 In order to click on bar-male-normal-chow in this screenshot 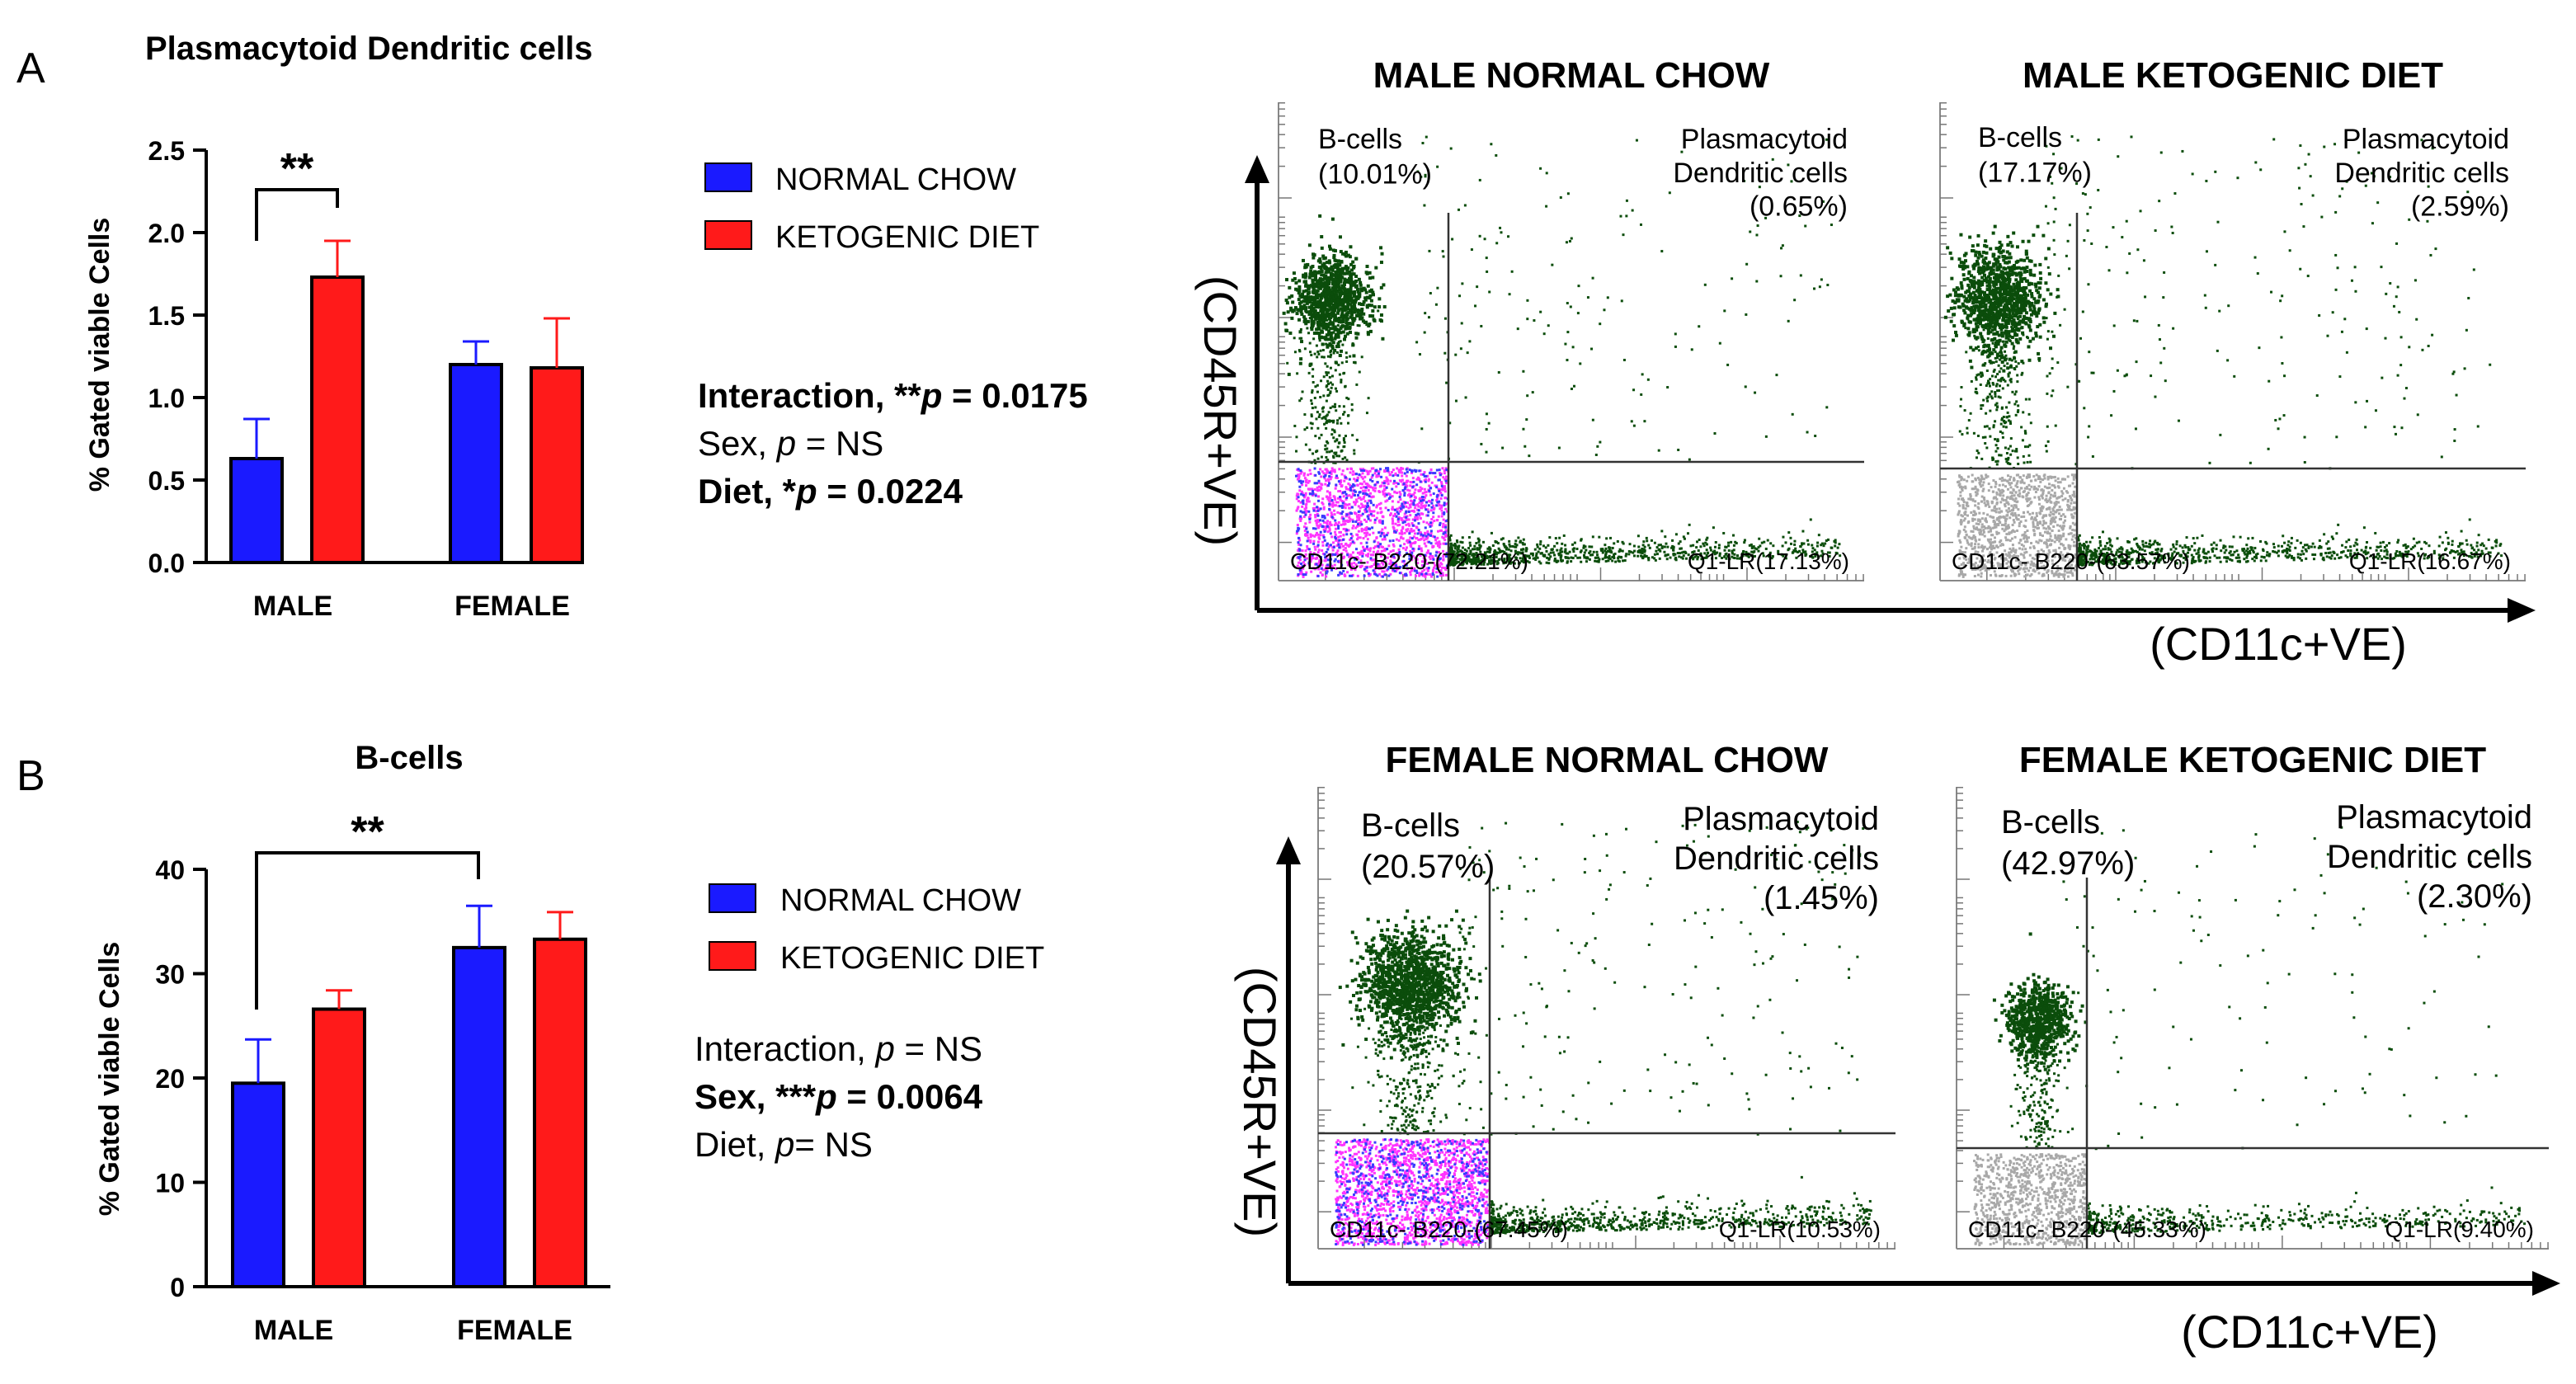, I will do `click(256, 511)`.